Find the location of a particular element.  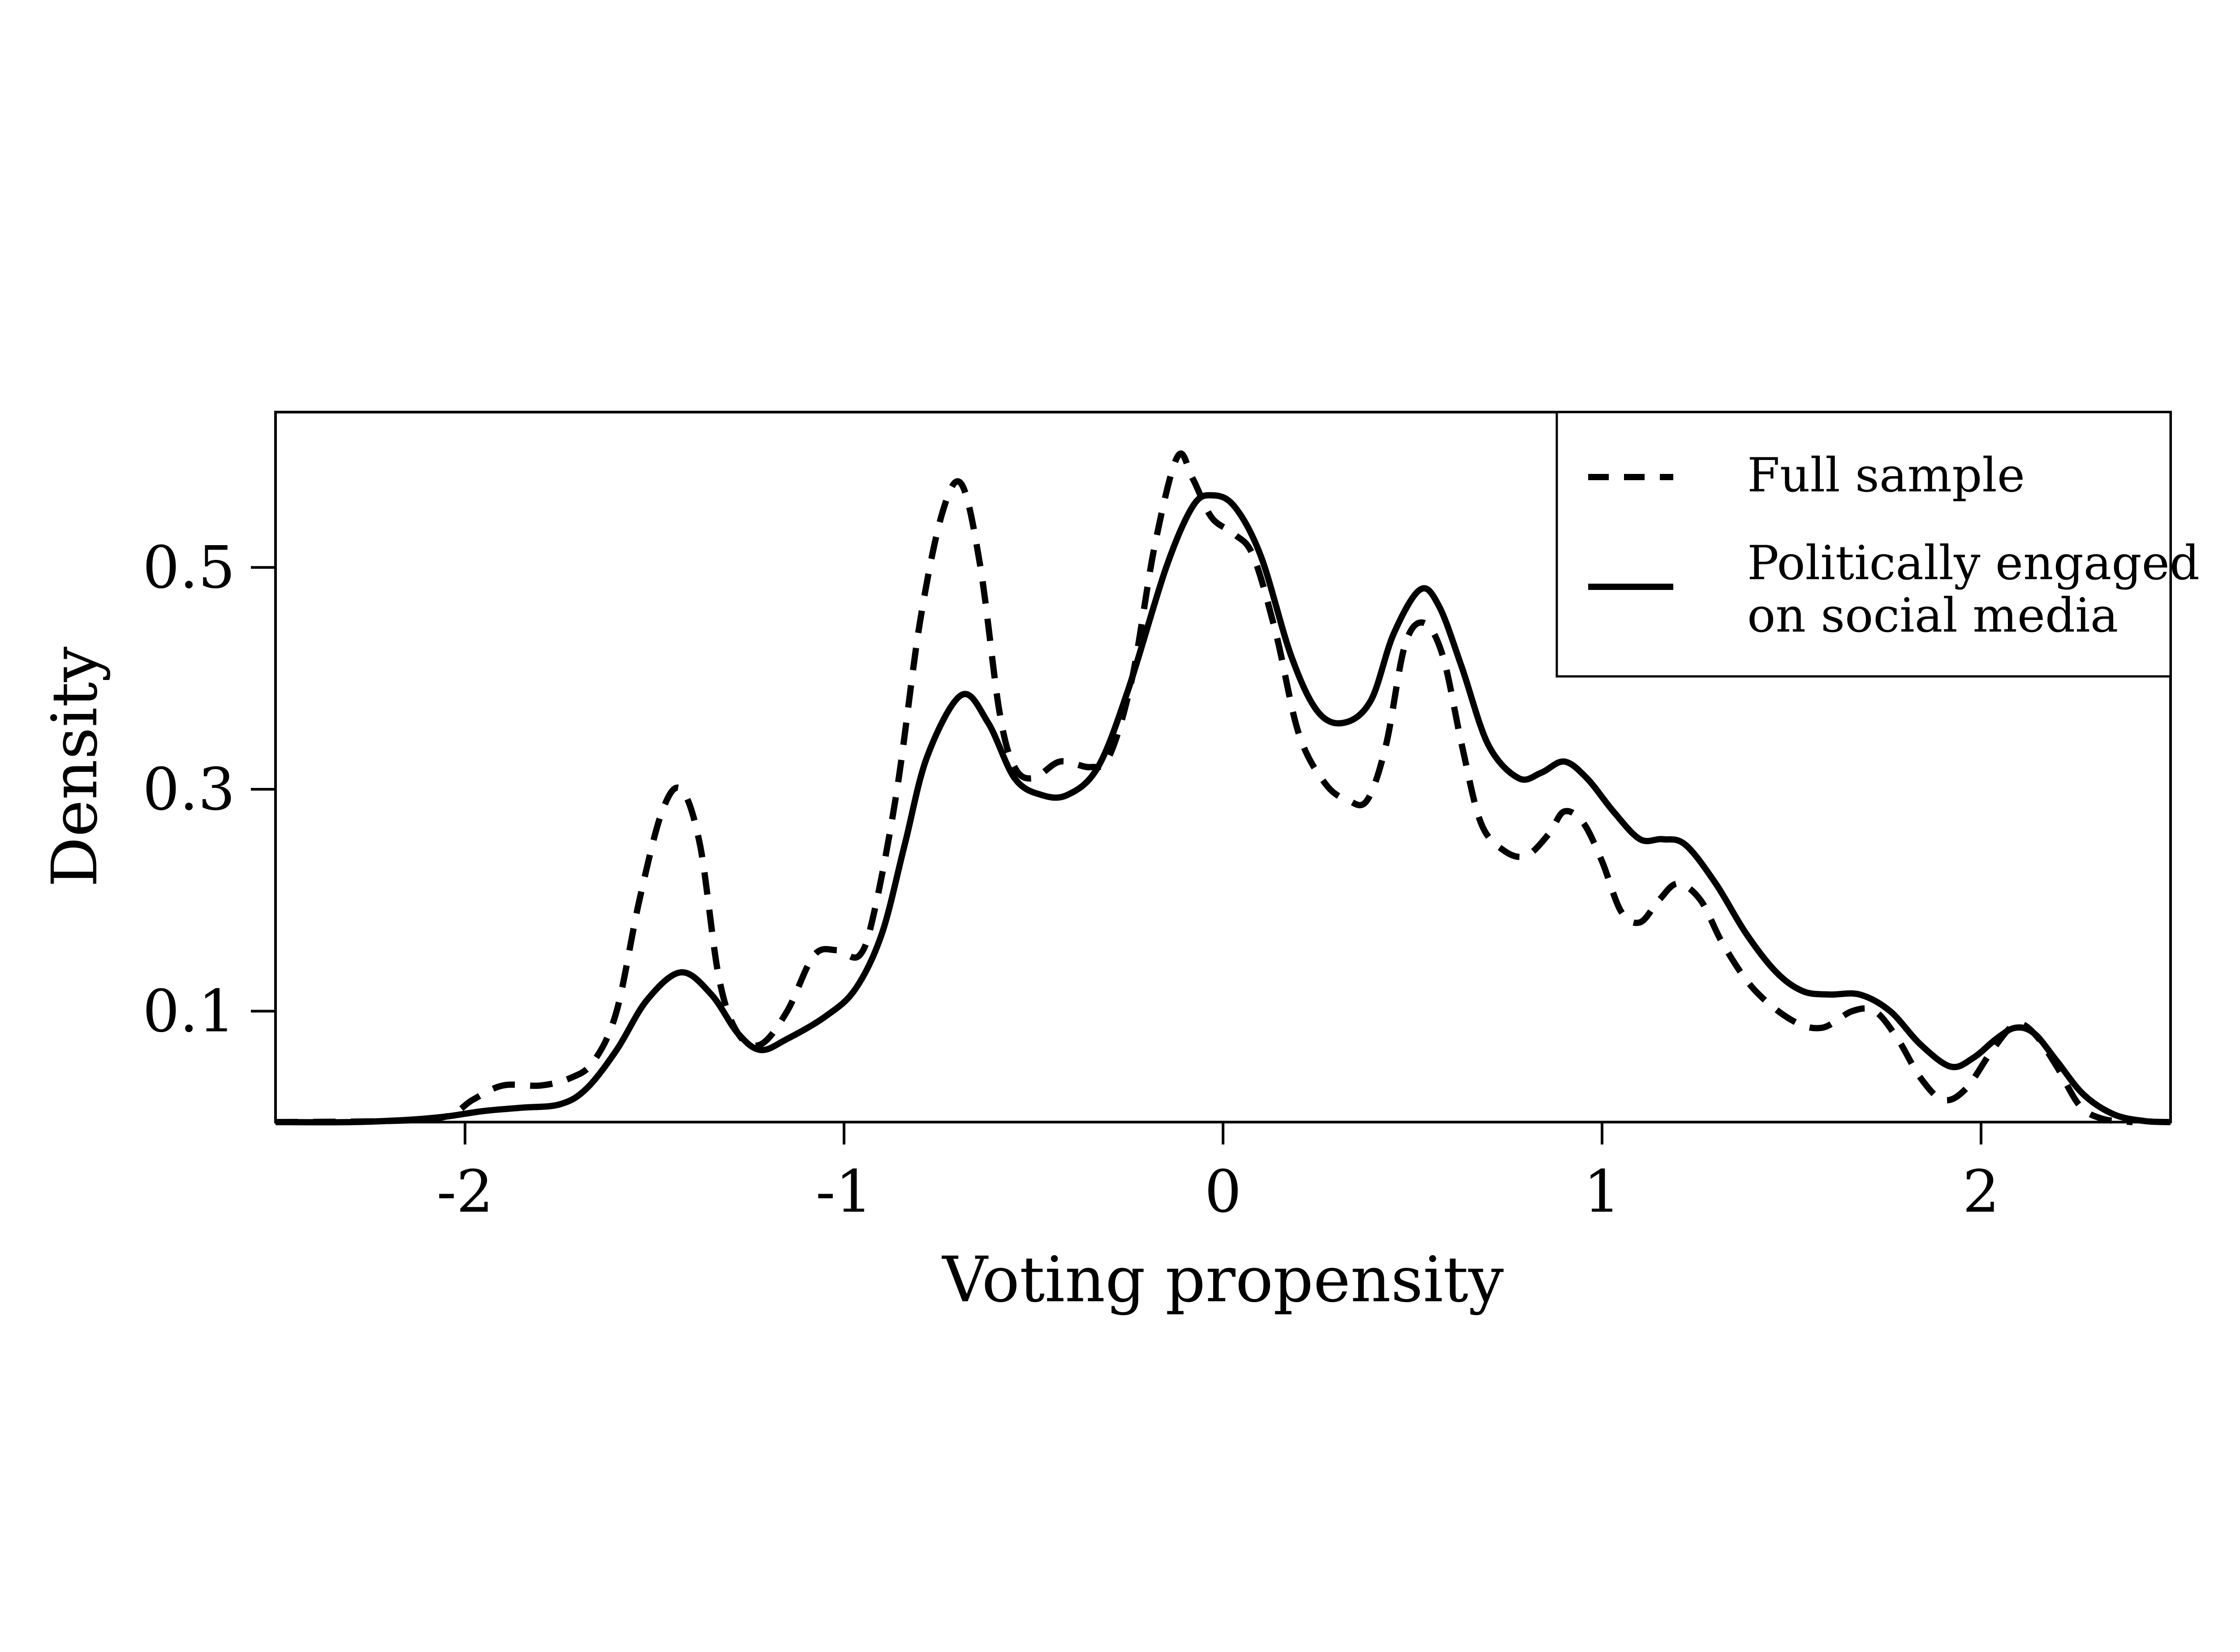

y-axis: 0.1 0.3 0.5 is located at coordinates (209, 789).